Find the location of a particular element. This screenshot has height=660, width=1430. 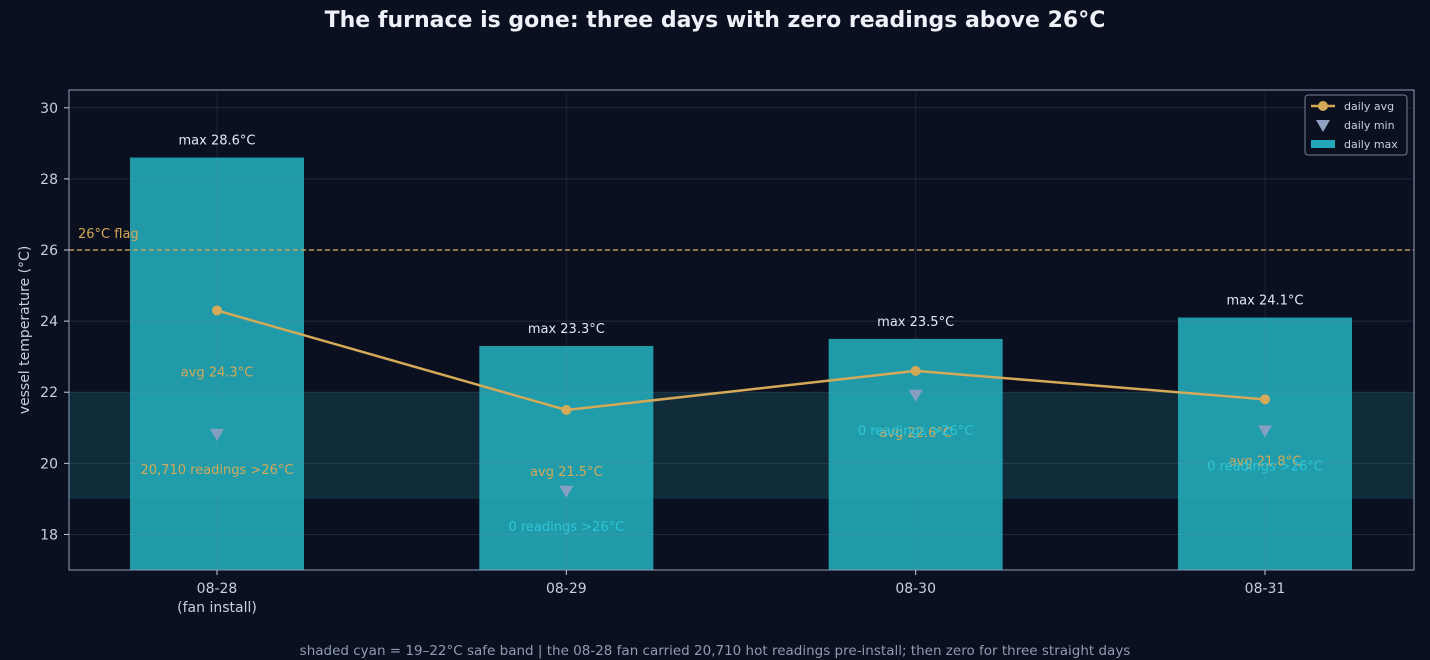

count-label: 20,710 readings >26°C is located at coordinates (217, 470).